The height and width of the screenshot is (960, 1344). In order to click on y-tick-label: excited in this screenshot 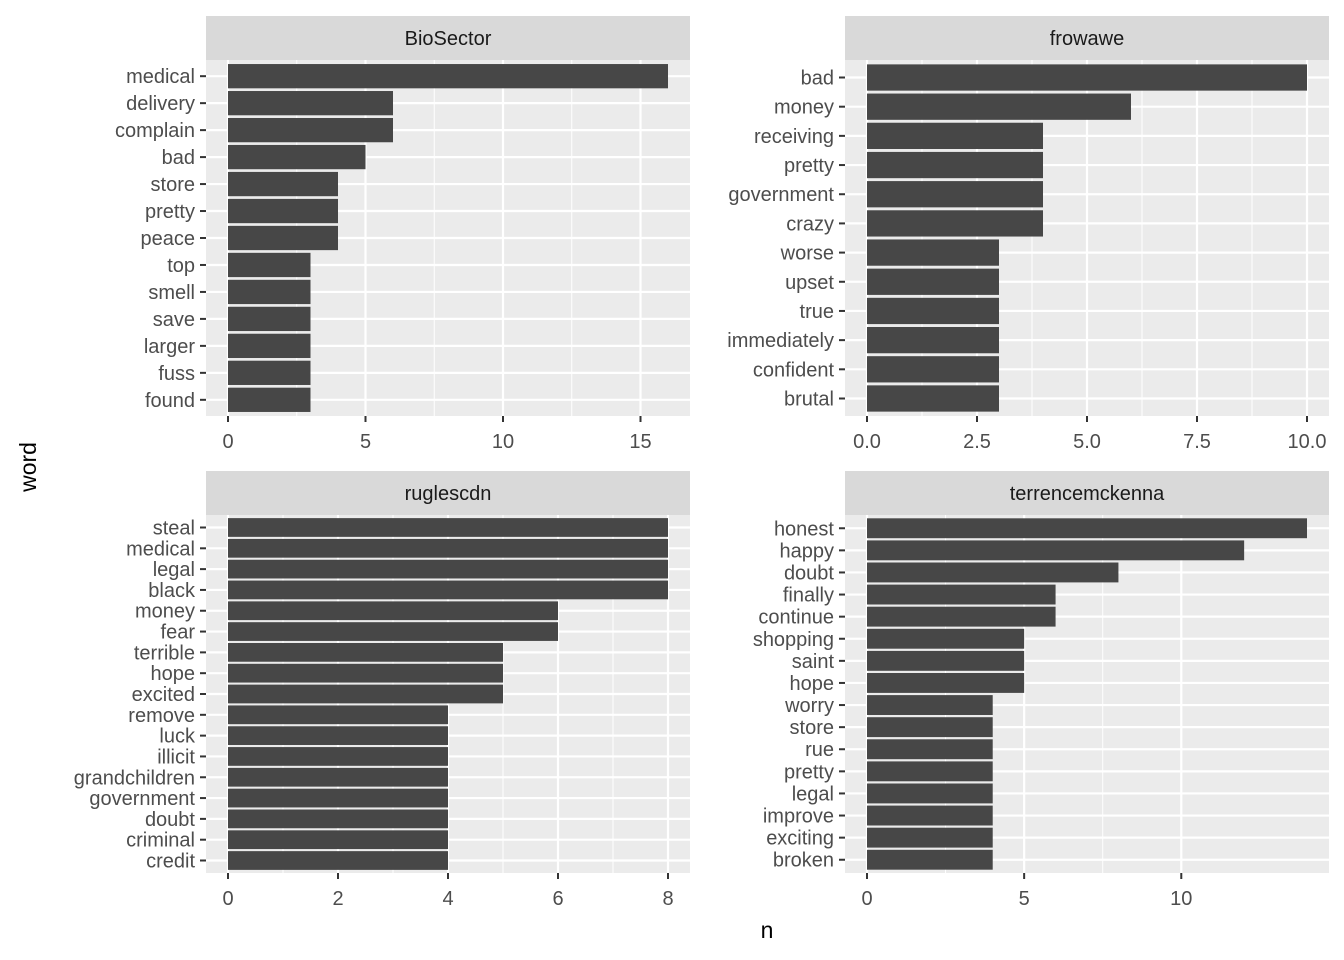, I will do `click(163, 695)`.